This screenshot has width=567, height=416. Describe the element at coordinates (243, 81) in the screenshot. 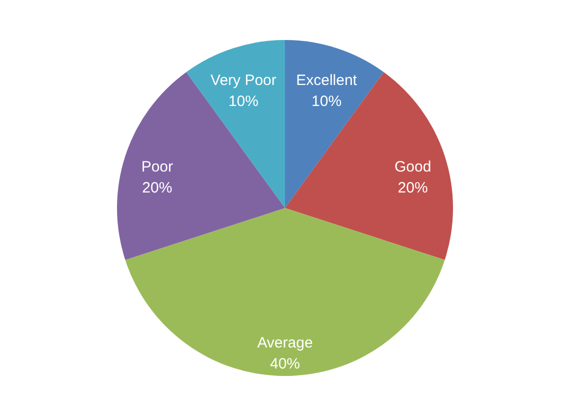

I see `slice-label: Very Poor` at that location.